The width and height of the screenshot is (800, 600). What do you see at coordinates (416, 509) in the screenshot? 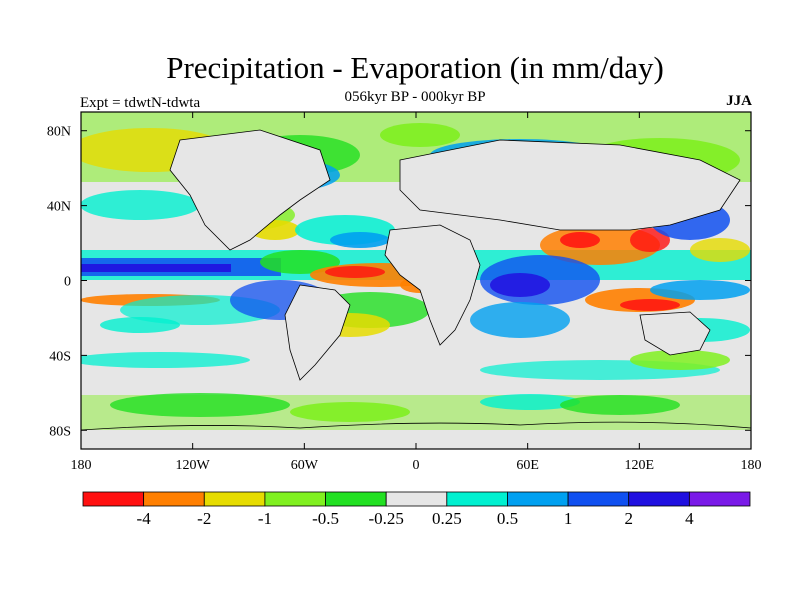
I see `colorbar: -4 -2 -1 -0.5 -0.25 0.25 0.5 1 2 4` at bounding box center [416, 509].